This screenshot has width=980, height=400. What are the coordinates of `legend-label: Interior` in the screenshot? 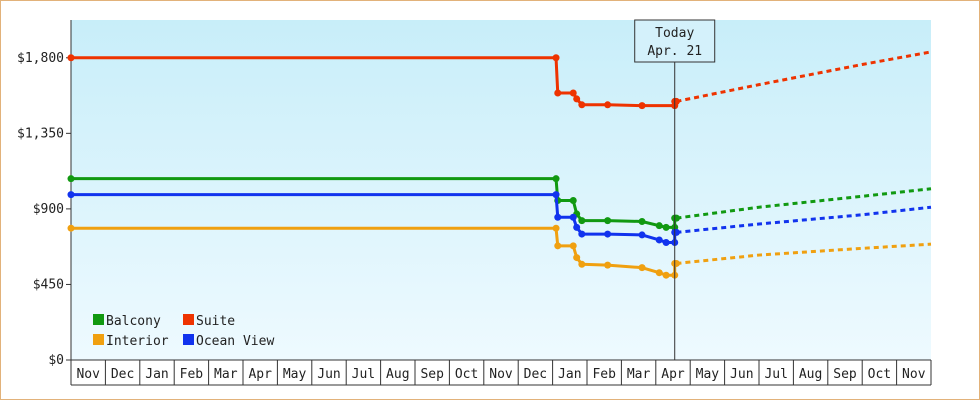 It's located at (137, 341).